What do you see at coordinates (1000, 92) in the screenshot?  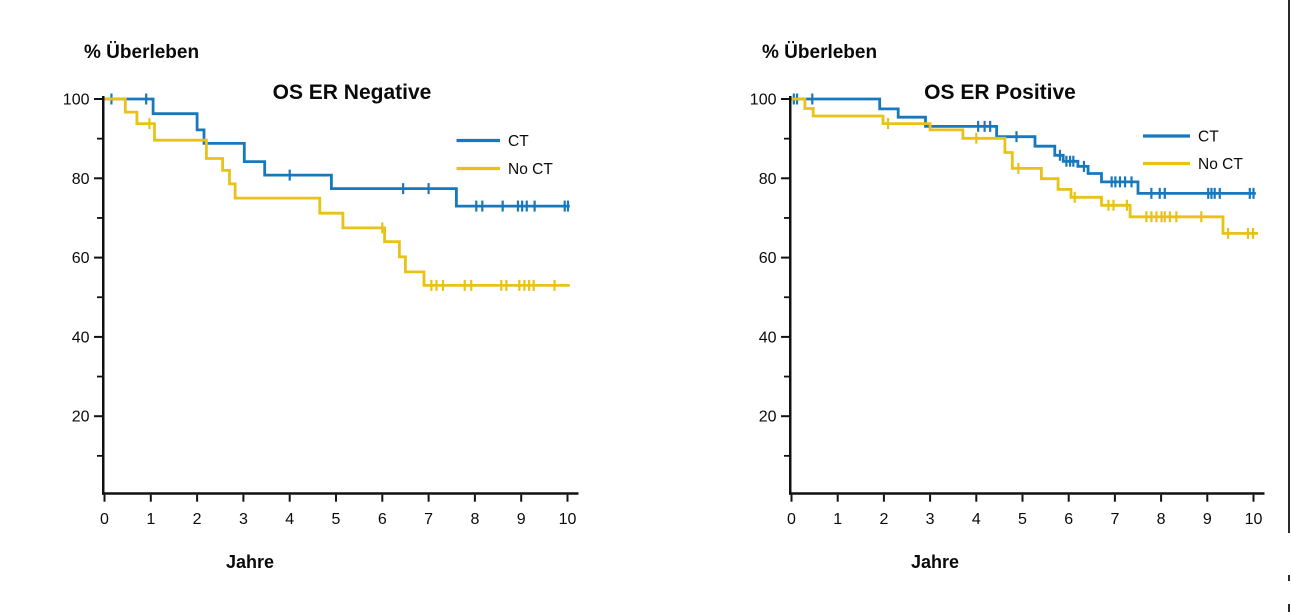 I see `chart-title: OS ER Positive` at bounding box center [1000, 92].